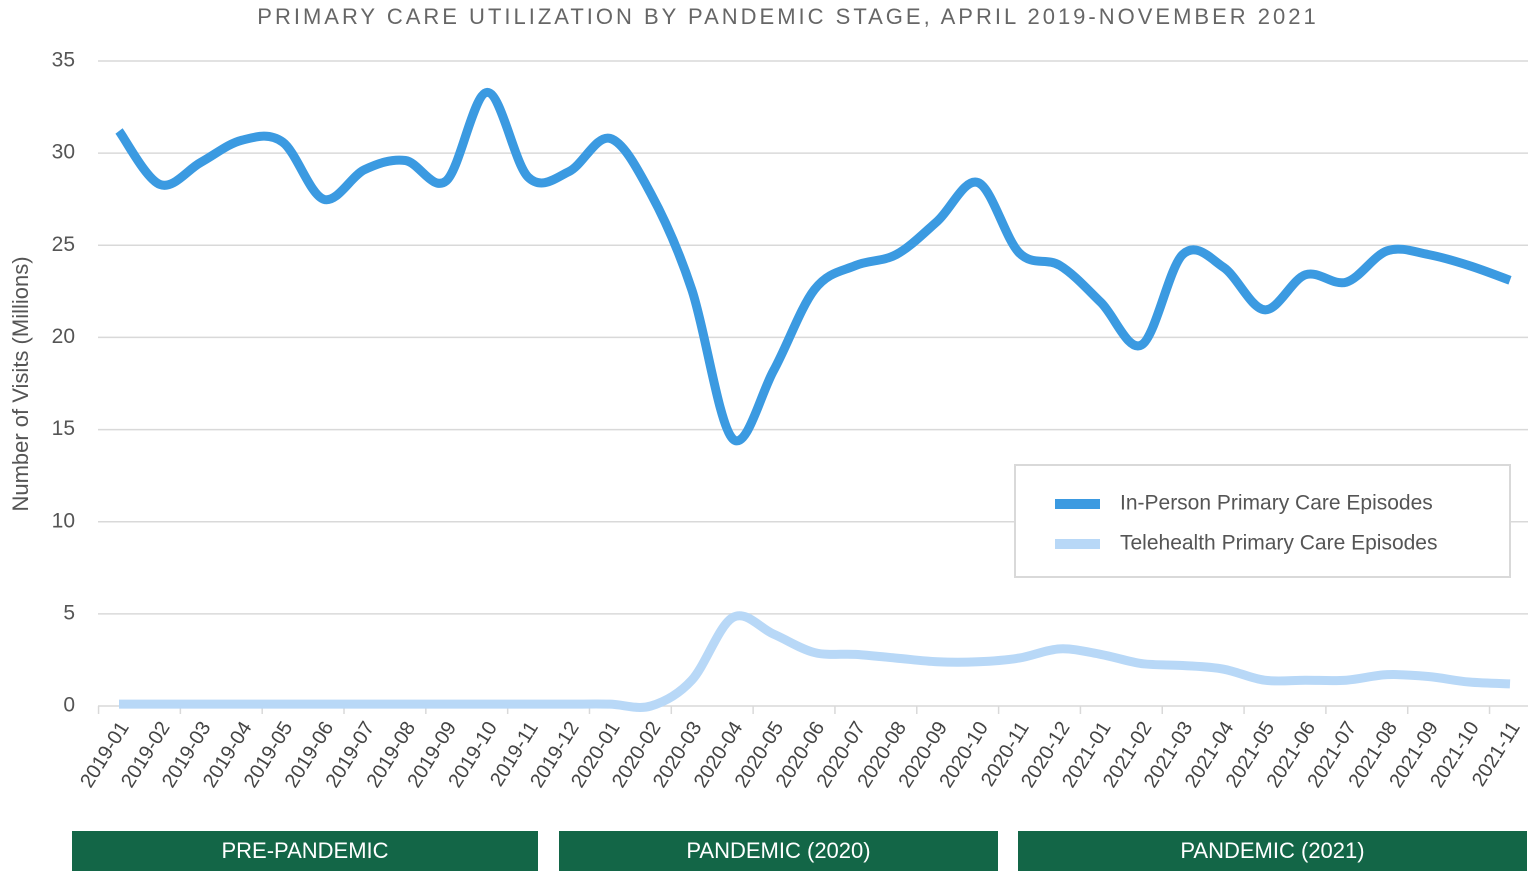 Image resolution: width=1528 pixels, height=872 pixels. Describe the element at coordinates (63, 336) in the screenshot. I see `y-tick-label: 20` at that location.